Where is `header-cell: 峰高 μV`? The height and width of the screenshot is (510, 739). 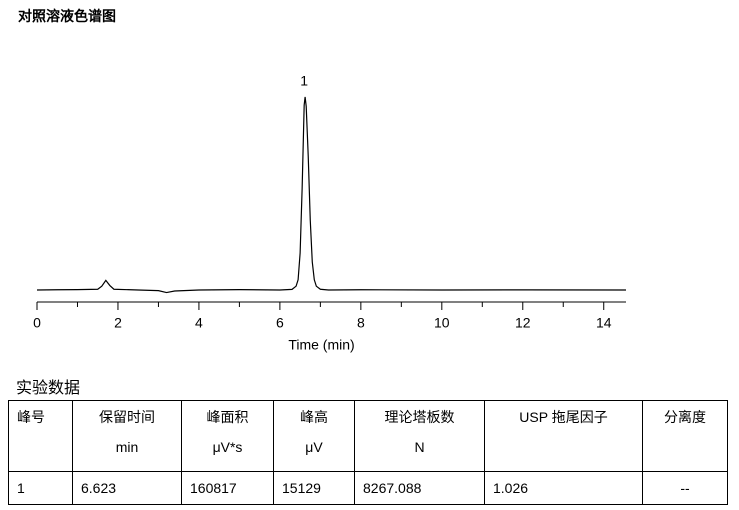
header-cell: 峰高 μV is located at coordinates (314, 436).